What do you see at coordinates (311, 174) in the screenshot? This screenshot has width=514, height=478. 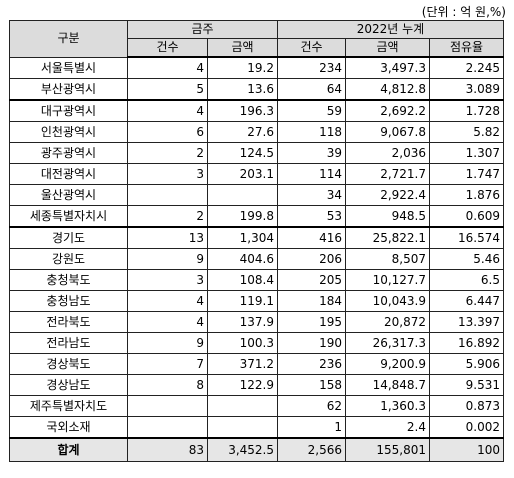 I see `cell-cum-count: 114` at bounding box center [311, 174].